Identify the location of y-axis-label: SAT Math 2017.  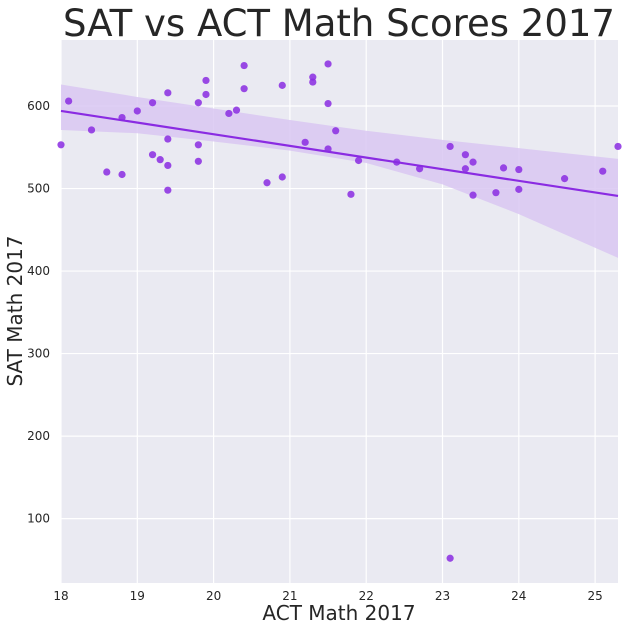
(15, 310).